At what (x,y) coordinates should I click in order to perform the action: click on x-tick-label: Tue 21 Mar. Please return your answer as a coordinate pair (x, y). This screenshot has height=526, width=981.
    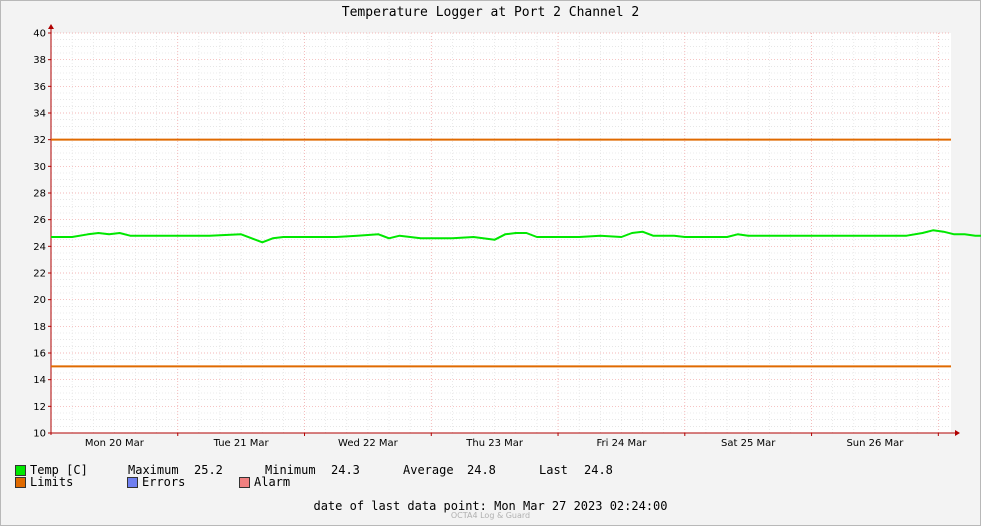
    Looking at the image, I should click on (241, 443).